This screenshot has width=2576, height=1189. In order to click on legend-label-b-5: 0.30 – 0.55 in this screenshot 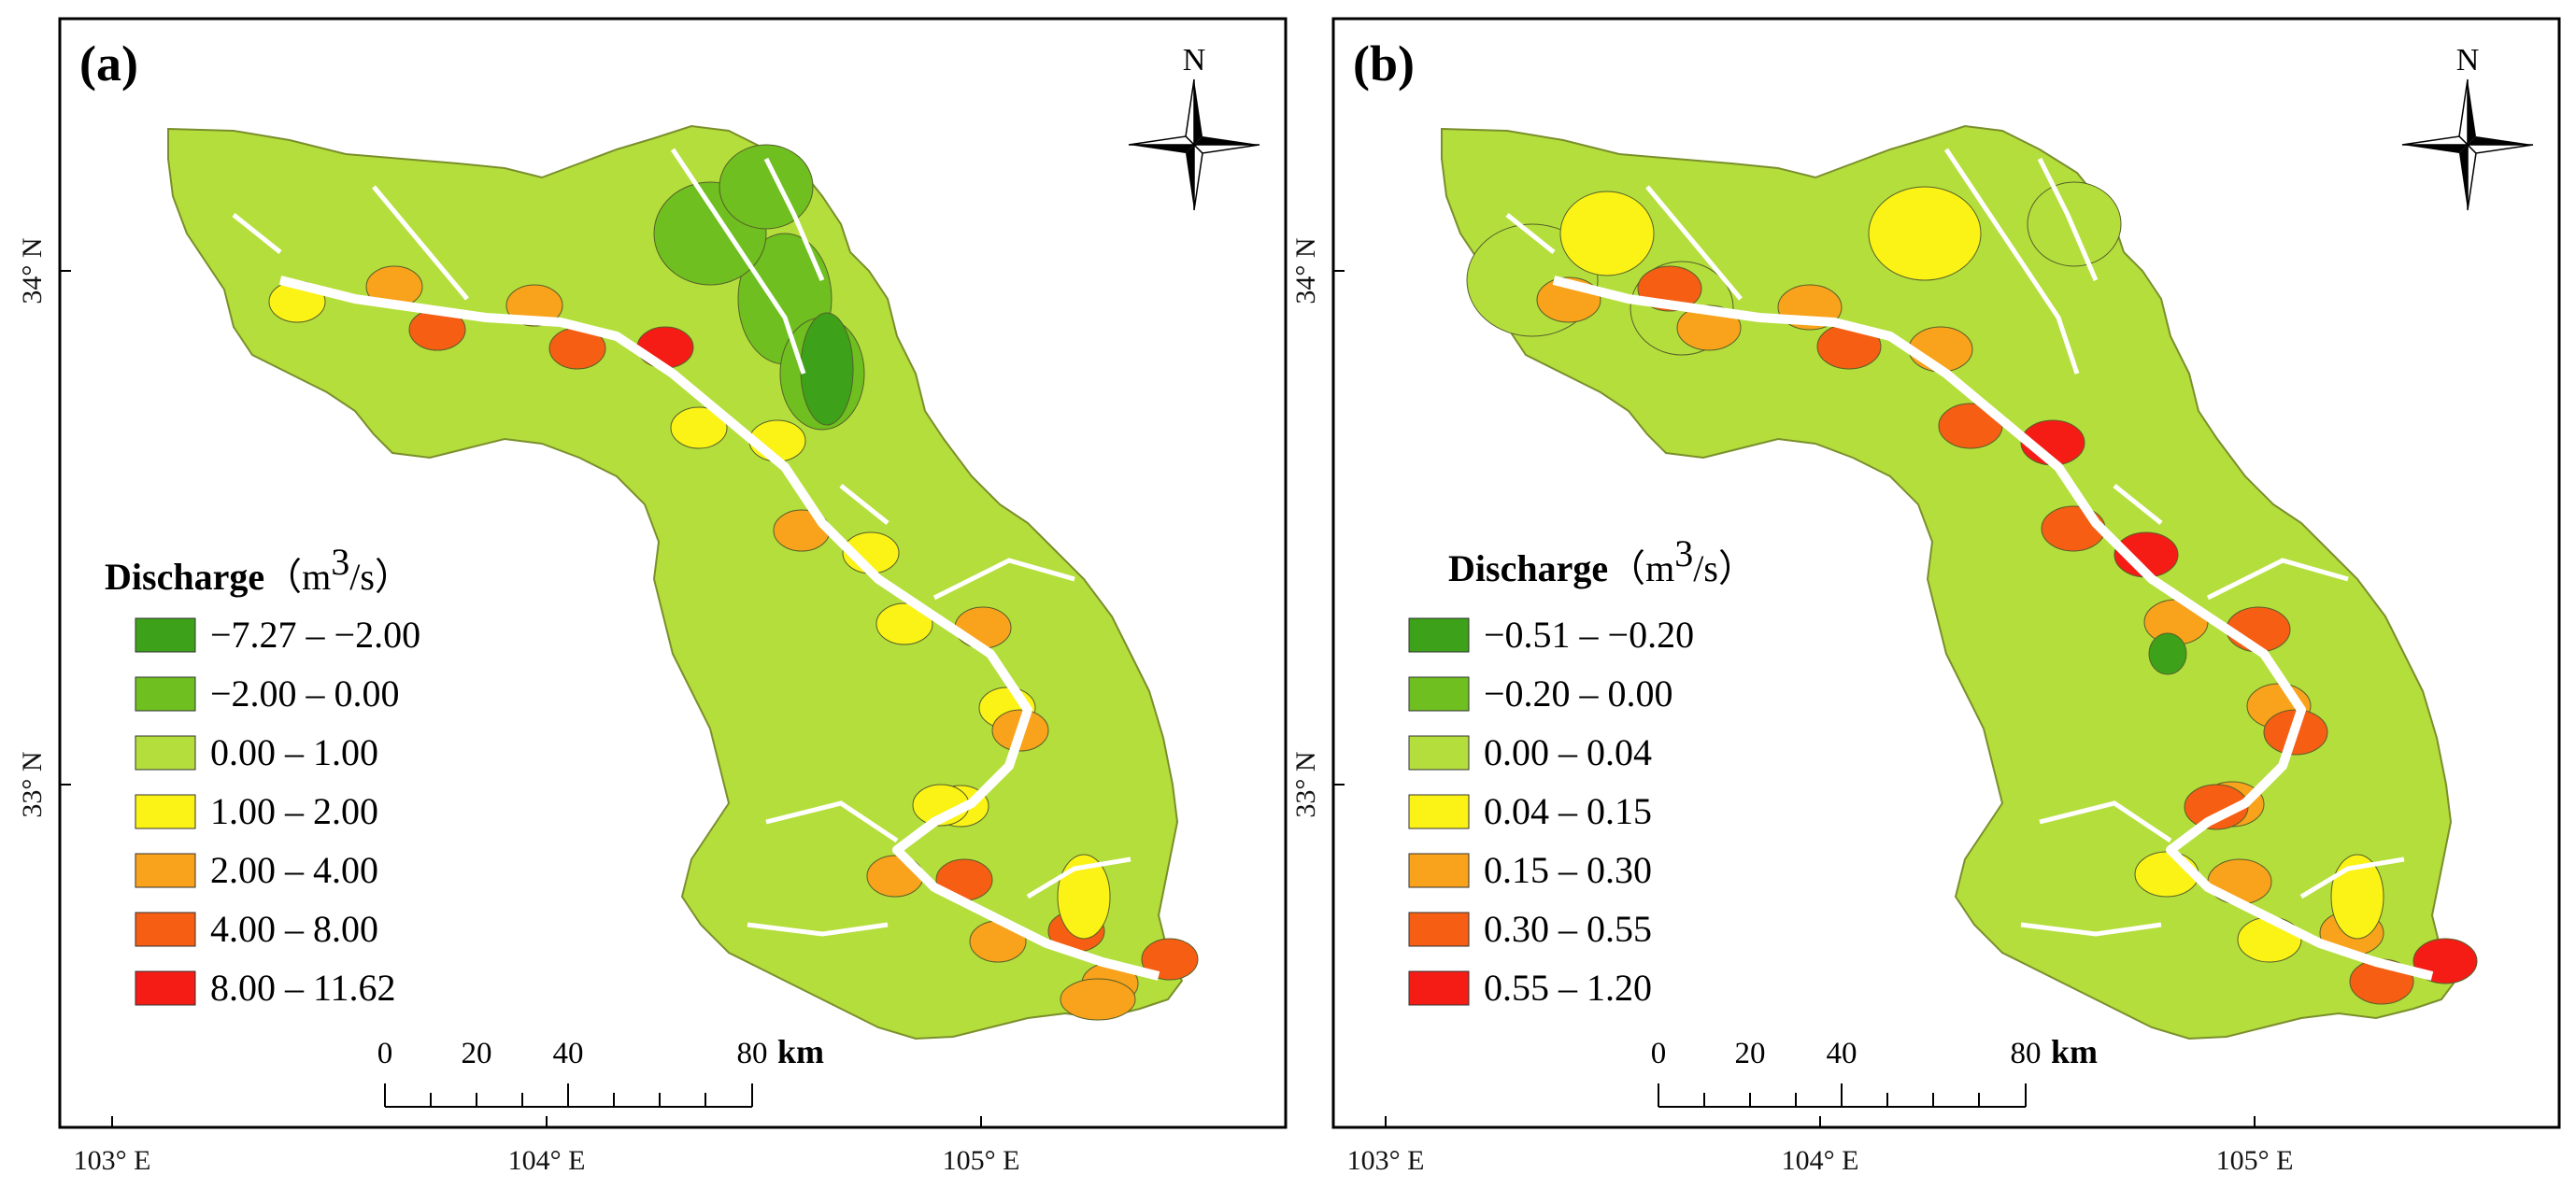, I will do `click(1568, 929)`.